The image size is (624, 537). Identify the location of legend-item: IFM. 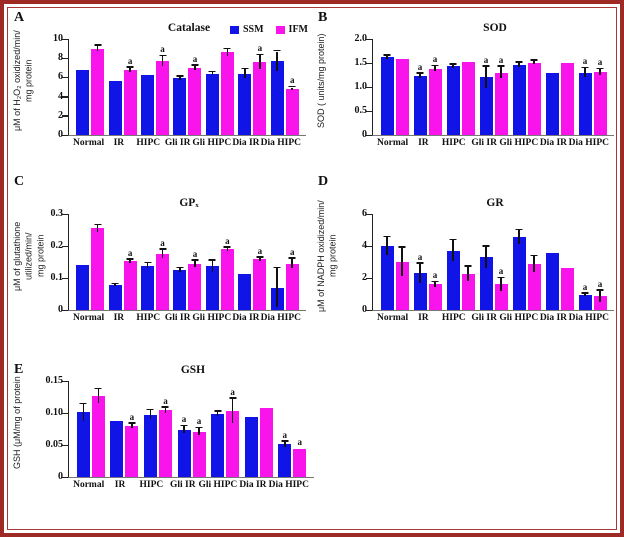
(291, 29).